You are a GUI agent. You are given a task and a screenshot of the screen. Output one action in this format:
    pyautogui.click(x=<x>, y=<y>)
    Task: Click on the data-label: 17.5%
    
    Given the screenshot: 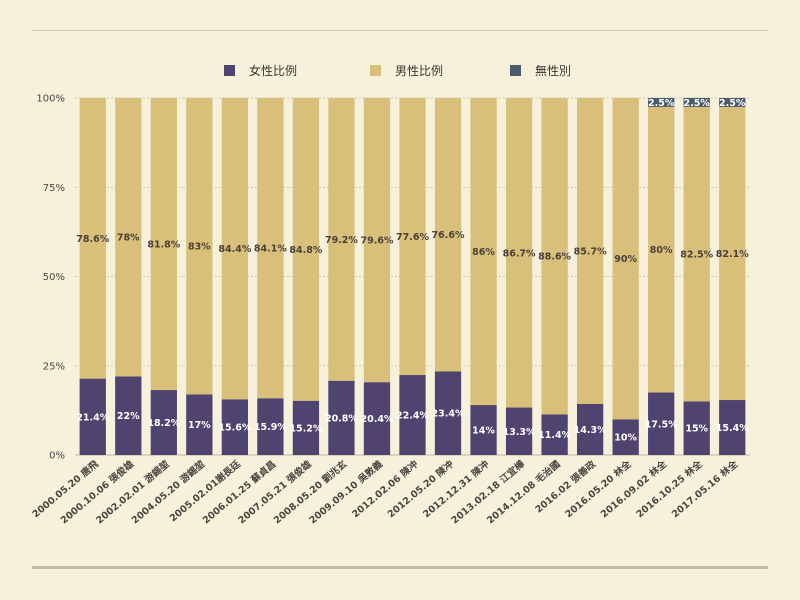 What is the action you would take?
    pyautogui.click(x=661, y=424)
    